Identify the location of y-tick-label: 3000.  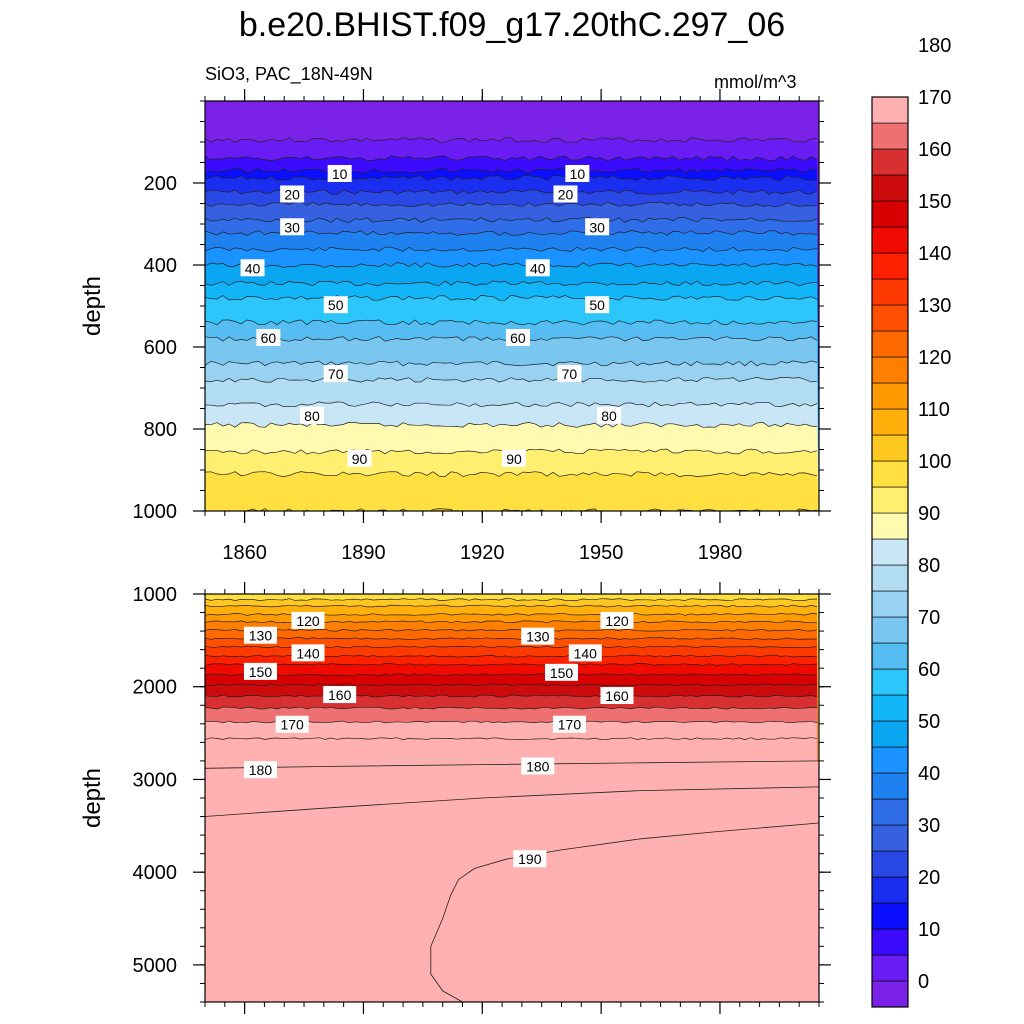
(155, 780).